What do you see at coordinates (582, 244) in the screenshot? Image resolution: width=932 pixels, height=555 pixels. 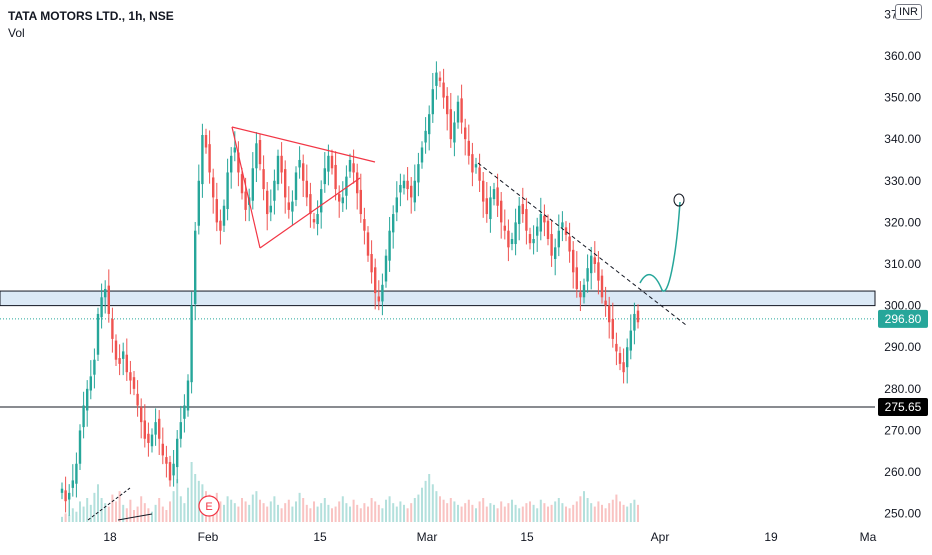 I see `trendline-dashed` at bounding box center [582, 244].